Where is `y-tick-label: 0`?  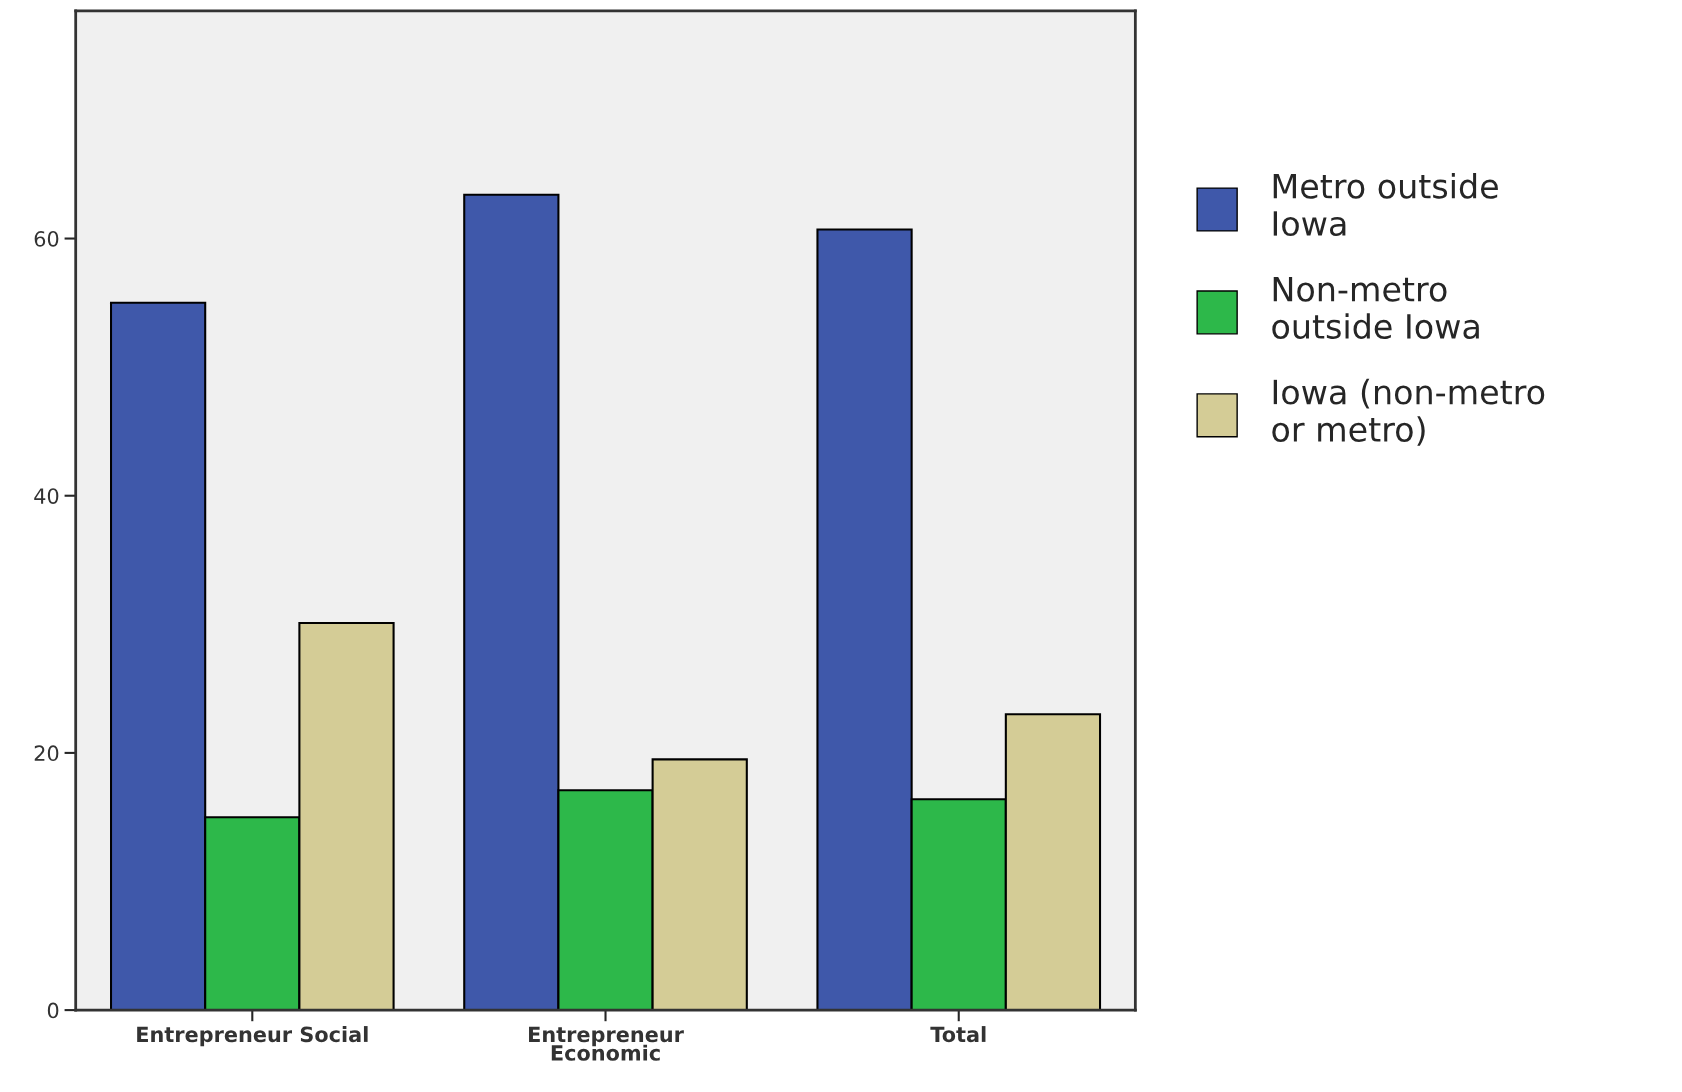
y-tick-label: 0 is located at coordinates (53, 1010).